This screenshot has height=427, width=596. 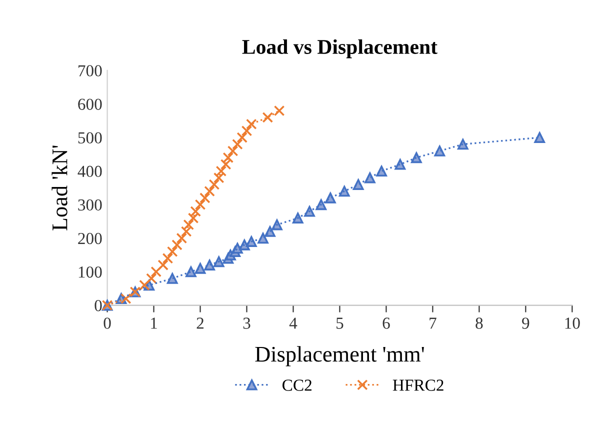 I want to click on y-axis-title: Load 'kN', so click(x=60, y=188).